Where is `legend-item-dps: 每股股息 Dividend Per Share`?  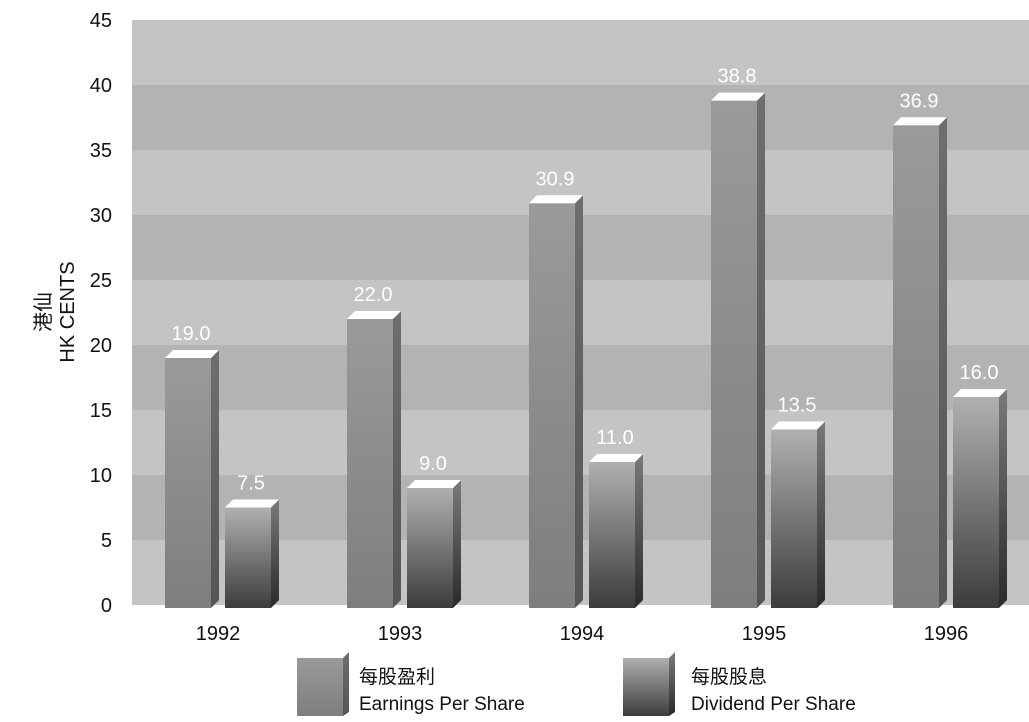
legend-item-dps: 每股股息 Dividend Per Share is located at coordinates (739, 684).